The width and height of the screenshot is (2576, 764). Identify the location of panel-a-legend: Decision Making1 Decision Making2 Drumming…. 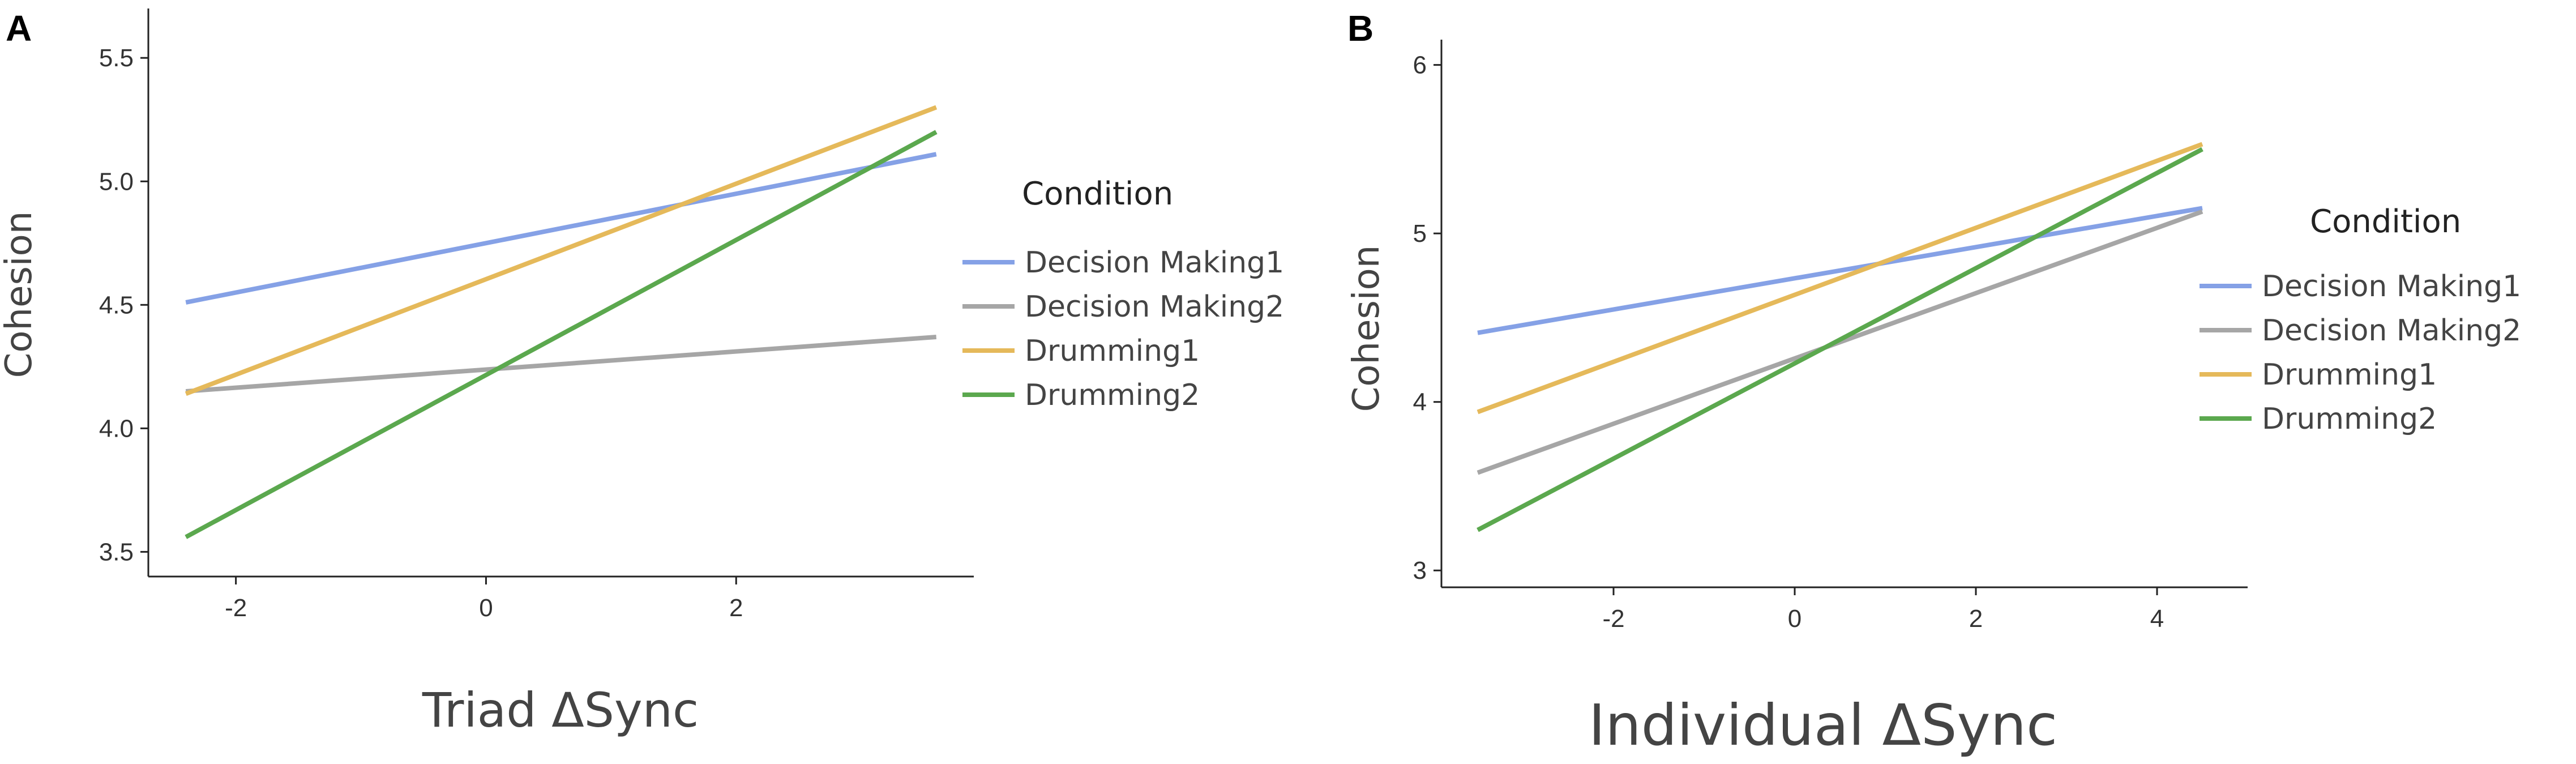
(1123, 329).